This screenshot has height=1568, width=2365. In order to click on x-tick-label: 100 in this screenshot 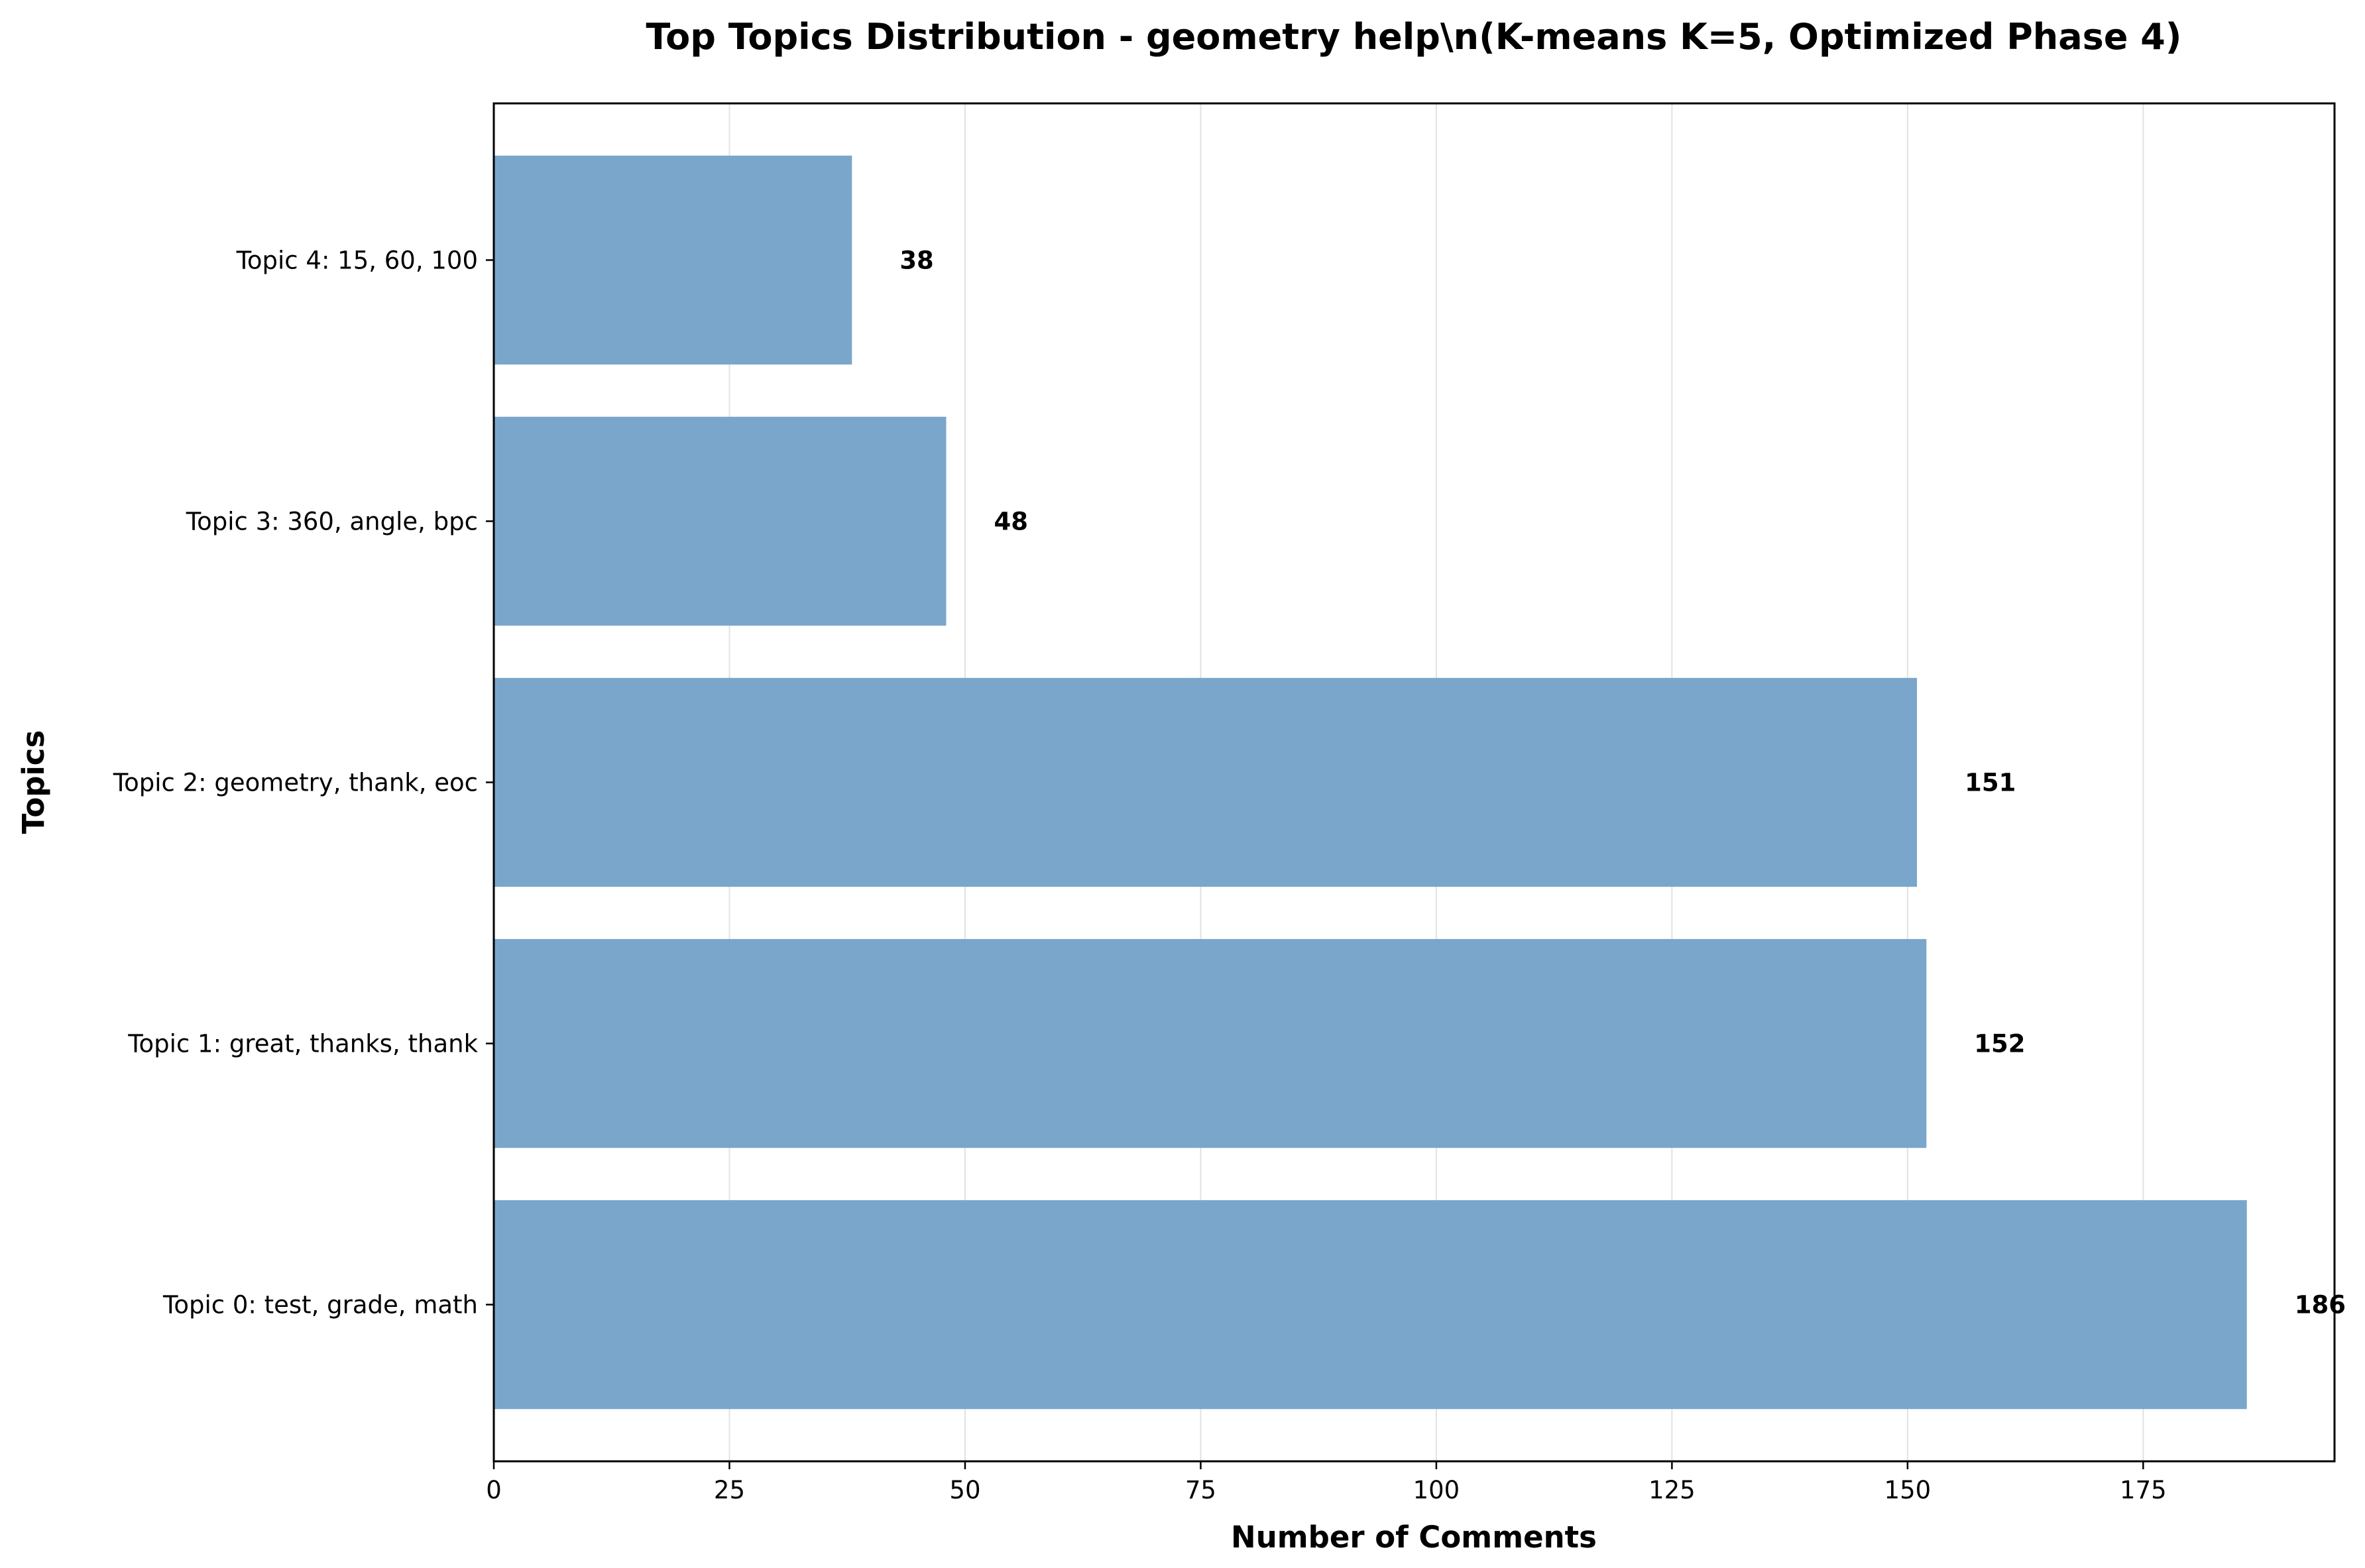, I will do `click(1437, 1490)`.